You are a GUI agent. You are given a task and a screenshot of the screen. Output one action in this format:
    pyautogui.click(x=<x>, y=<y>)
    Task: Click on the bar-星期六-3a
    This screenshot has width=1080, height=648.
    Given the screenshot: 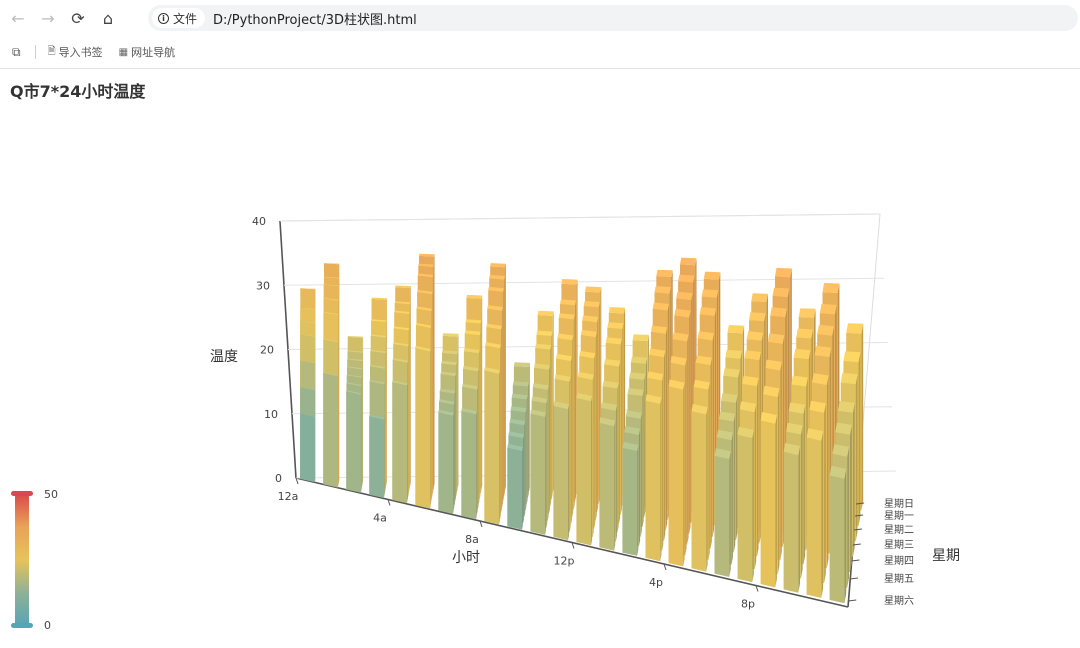 What is the action you would take?
    pyautogui.click(x=377, y=456)
    